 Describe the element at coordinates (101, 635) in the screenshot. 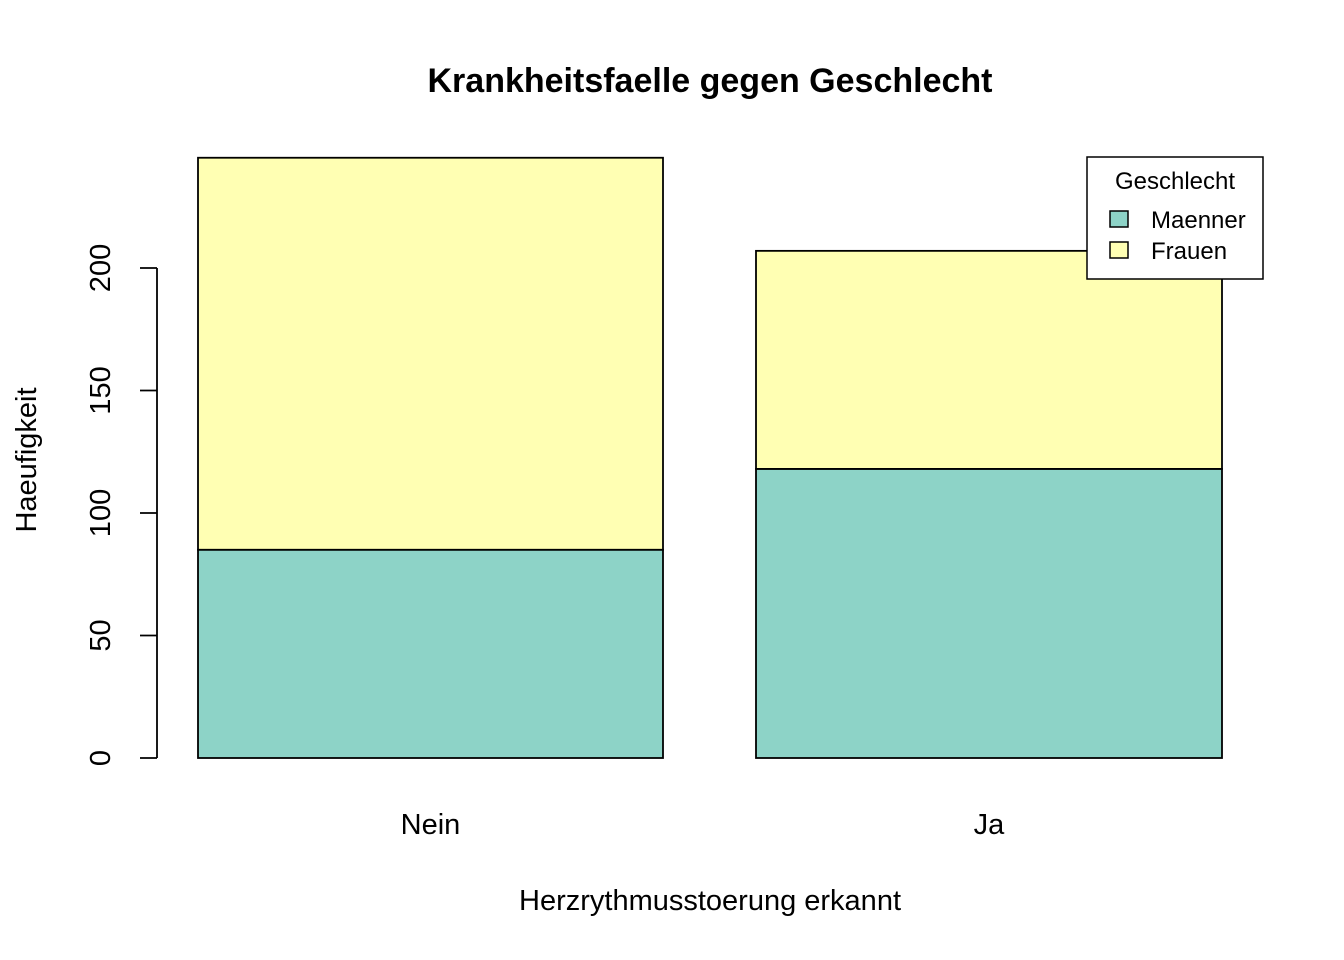

I see `y-tick-label: 50` at that location.